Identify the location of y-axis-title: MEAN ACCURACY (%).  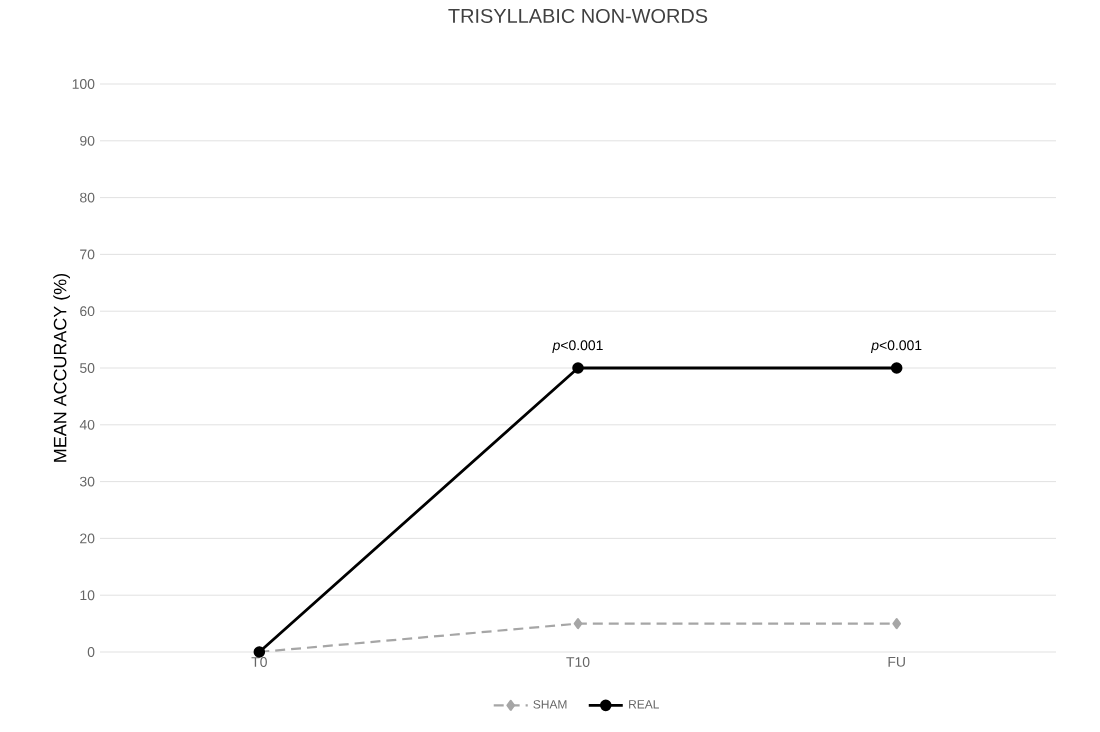
(61, 367).